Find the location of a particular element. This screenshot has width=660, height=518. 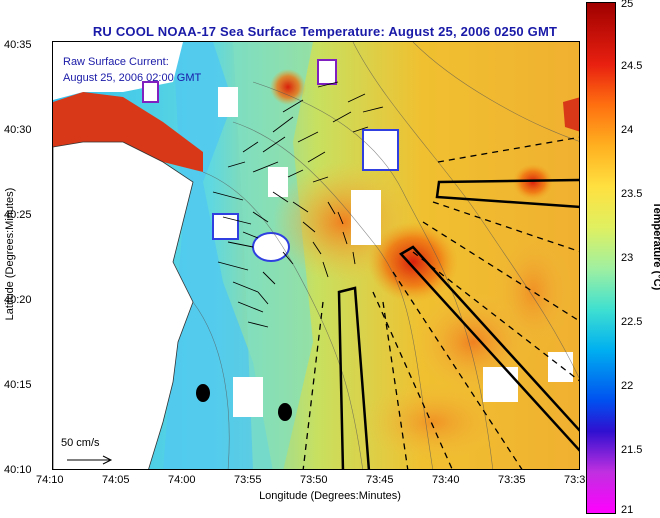

y-tick: 40:20 is located at coordinates (18, 300).